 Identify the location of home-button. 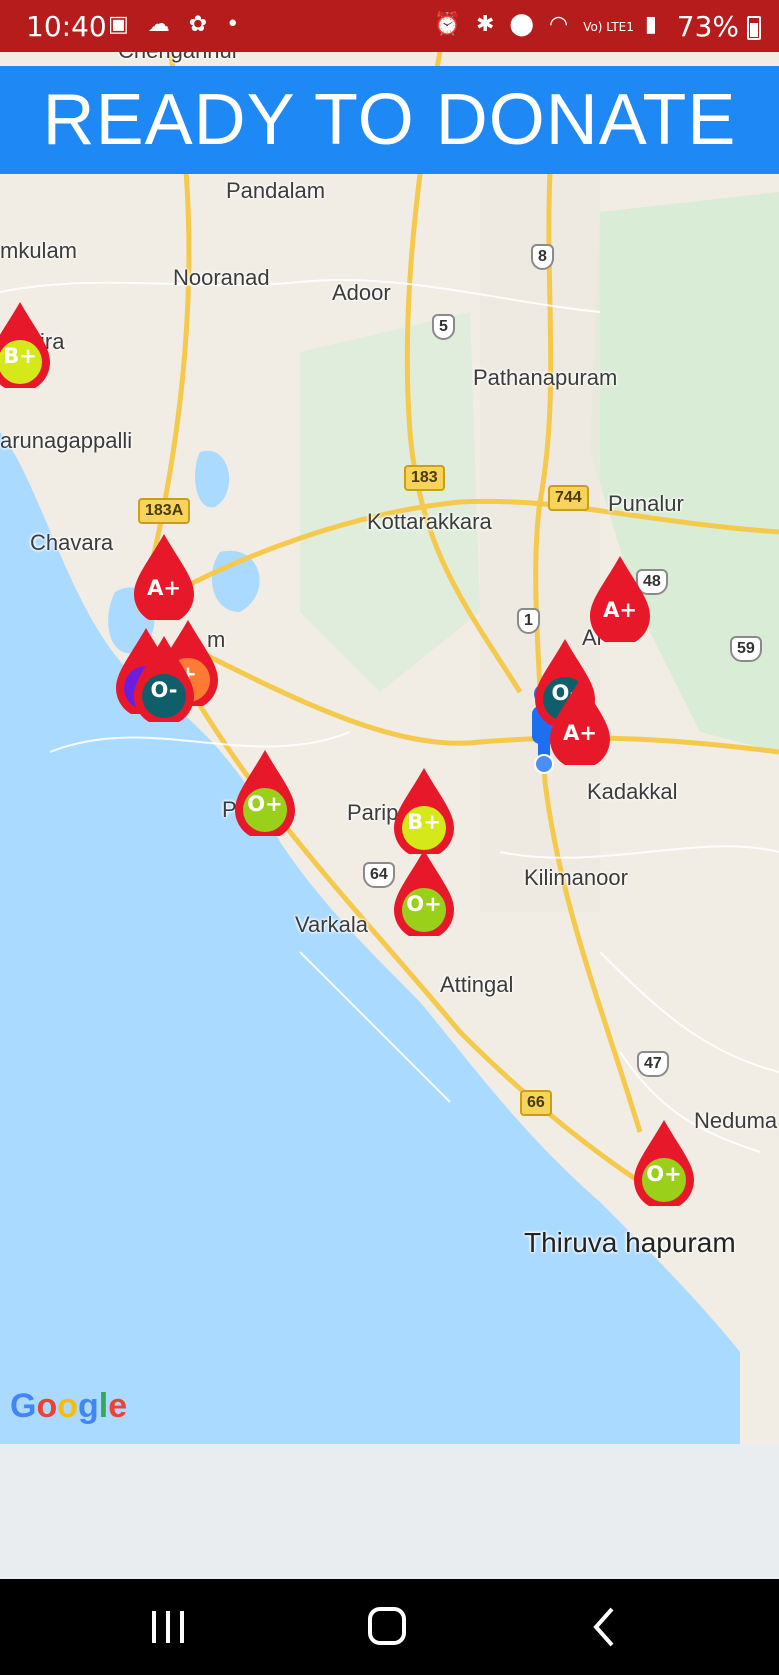
(388, 1627).